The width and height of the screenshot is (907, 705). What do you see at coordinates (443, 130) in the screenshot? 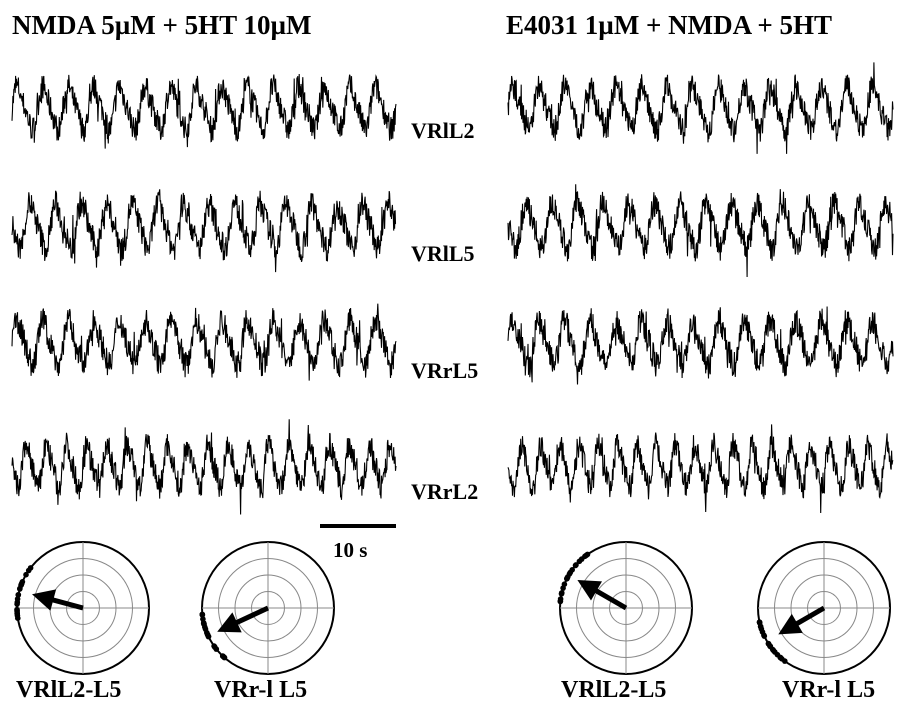
I see `trace-label-vrll2: VRlL2` at bounding box center [443, 130].